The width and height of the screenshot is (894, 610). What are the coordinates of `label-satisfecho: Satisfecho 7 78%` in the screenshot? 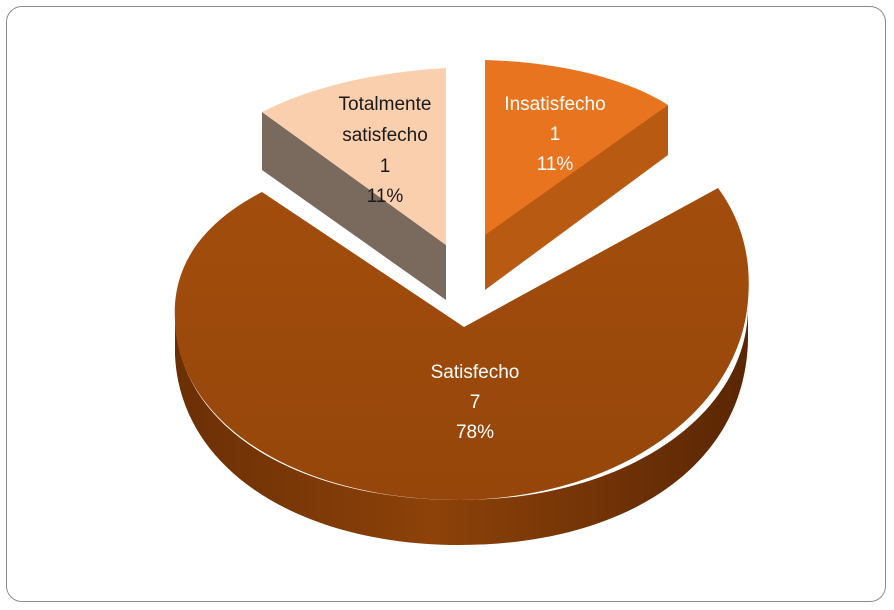 It's located at (475, 402).